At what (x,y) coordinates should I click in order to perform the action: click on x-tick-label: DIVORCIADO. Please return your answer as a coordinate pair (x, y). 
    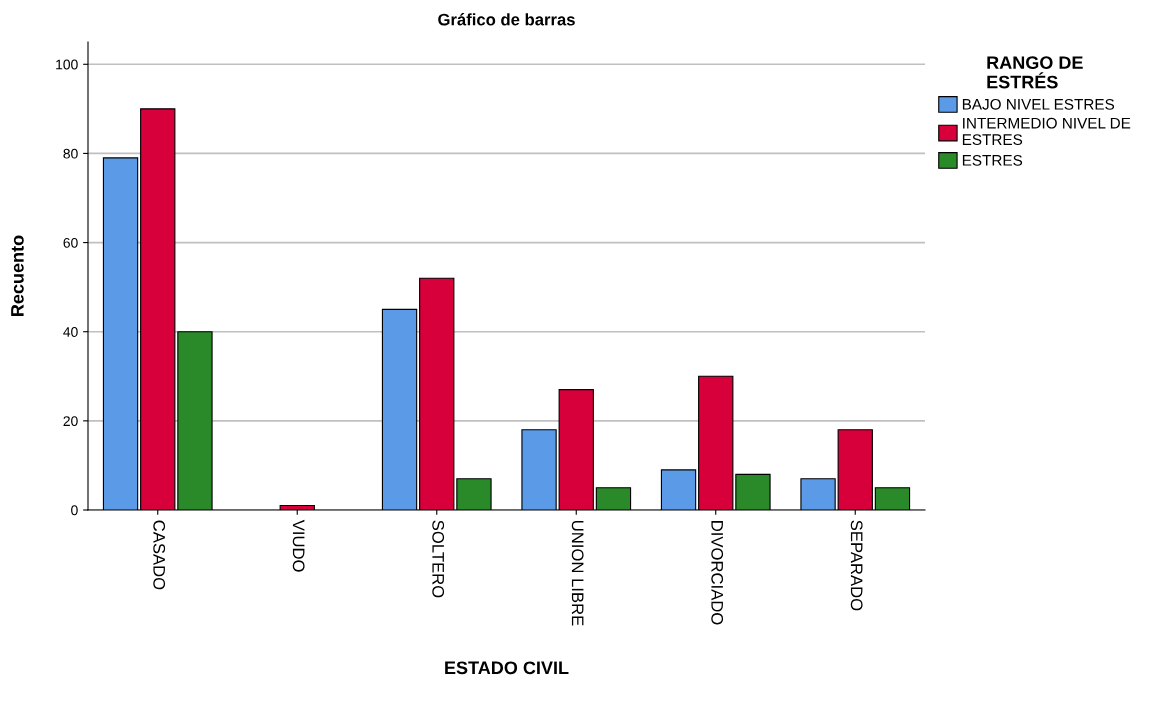
    Looking at the image, I should click on (717, 573).